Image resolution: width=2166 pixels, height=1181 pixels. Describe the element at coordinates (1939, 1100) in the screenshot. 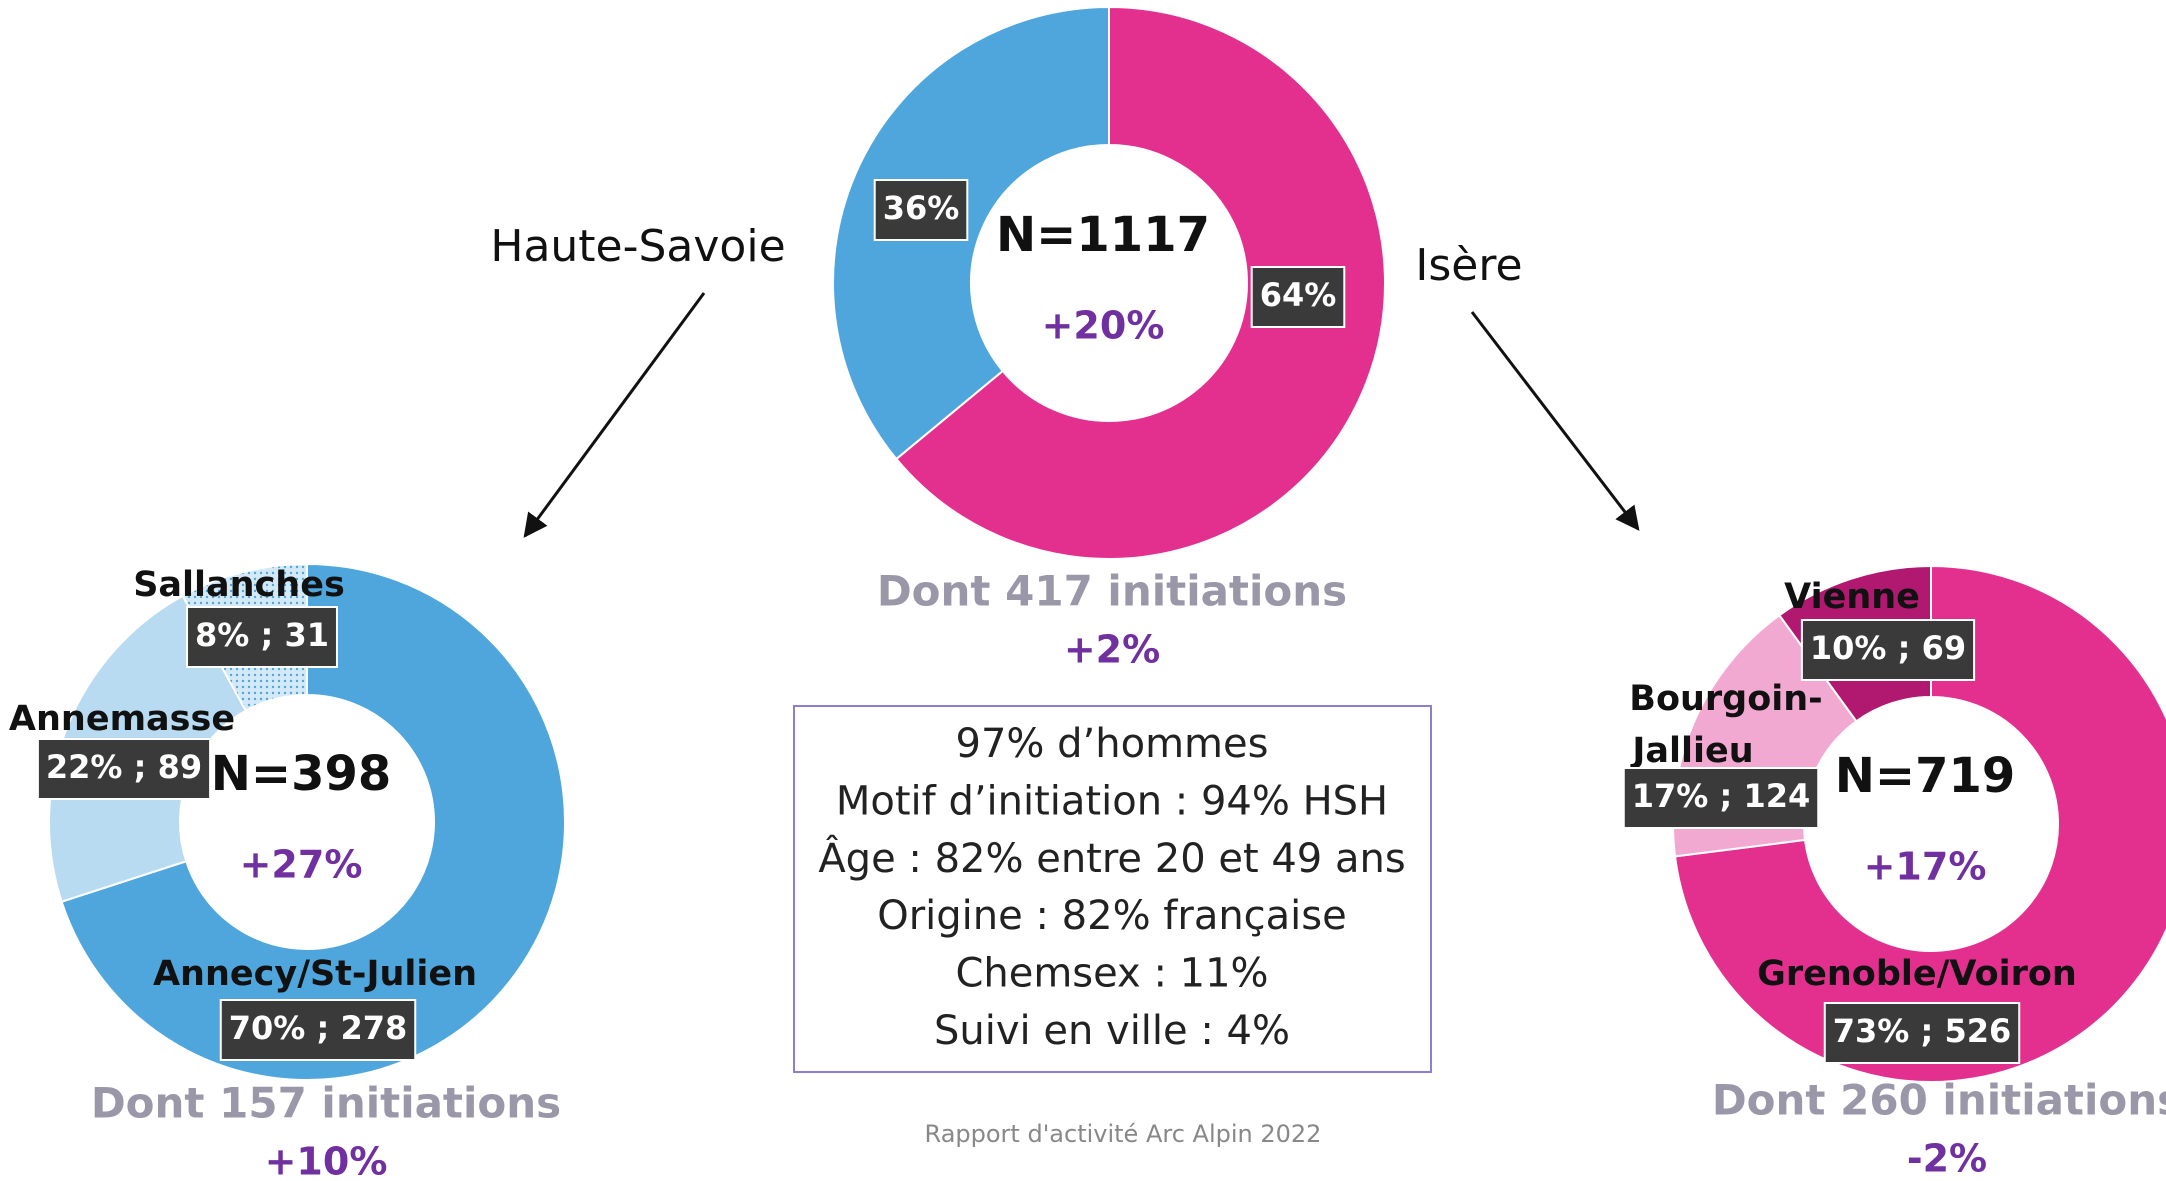

I see `caption: Dont 260 initiations` at that location.